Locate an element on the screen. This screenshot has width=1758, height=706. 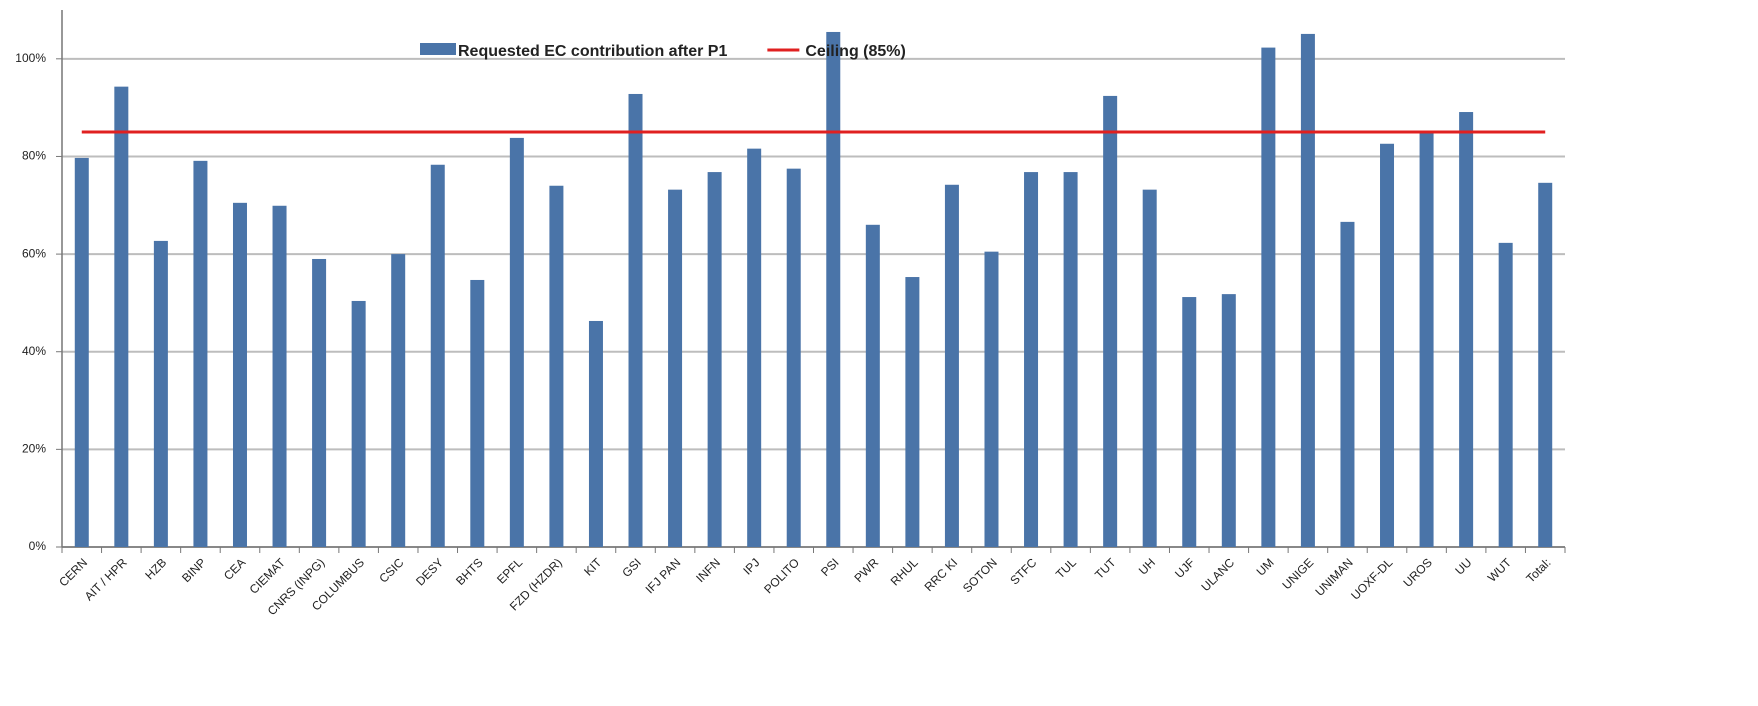
x-tick-label: KIT is located at coordinates (593, 567).